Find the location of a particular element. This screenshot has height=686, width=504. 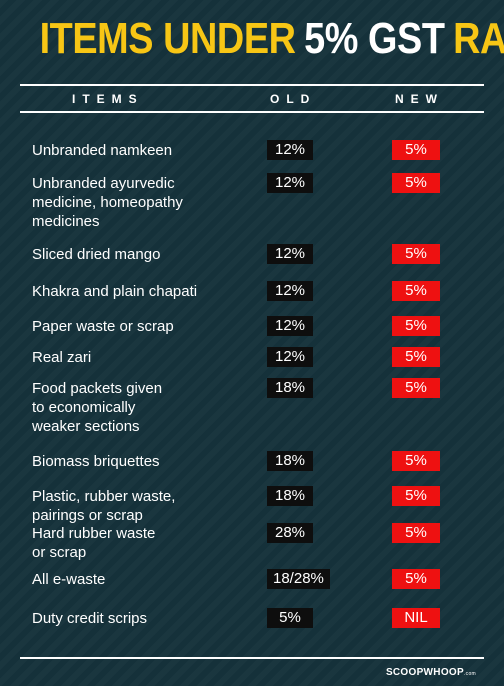

item-name: Paper waste or scrap is located at coordinates (137, 326).